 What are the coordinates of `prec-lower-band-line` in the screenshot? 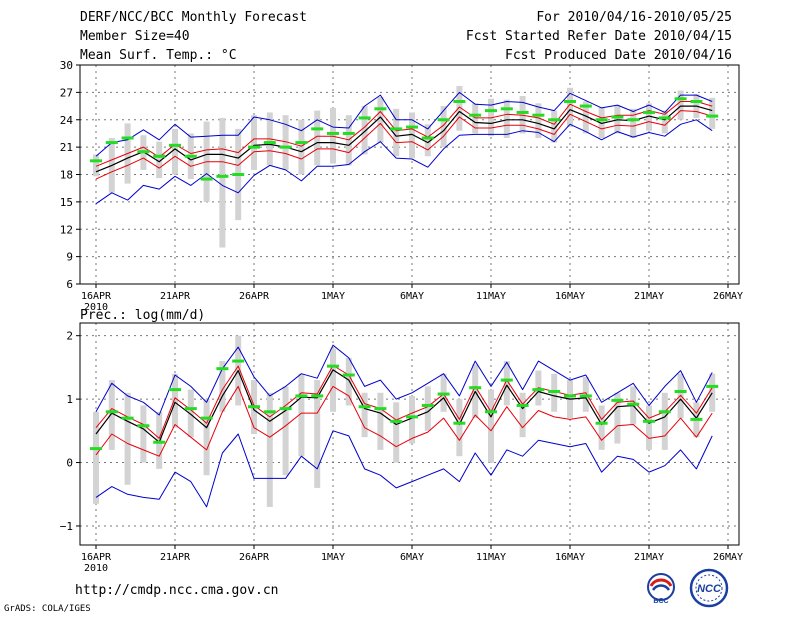 It's located at (404, 421).